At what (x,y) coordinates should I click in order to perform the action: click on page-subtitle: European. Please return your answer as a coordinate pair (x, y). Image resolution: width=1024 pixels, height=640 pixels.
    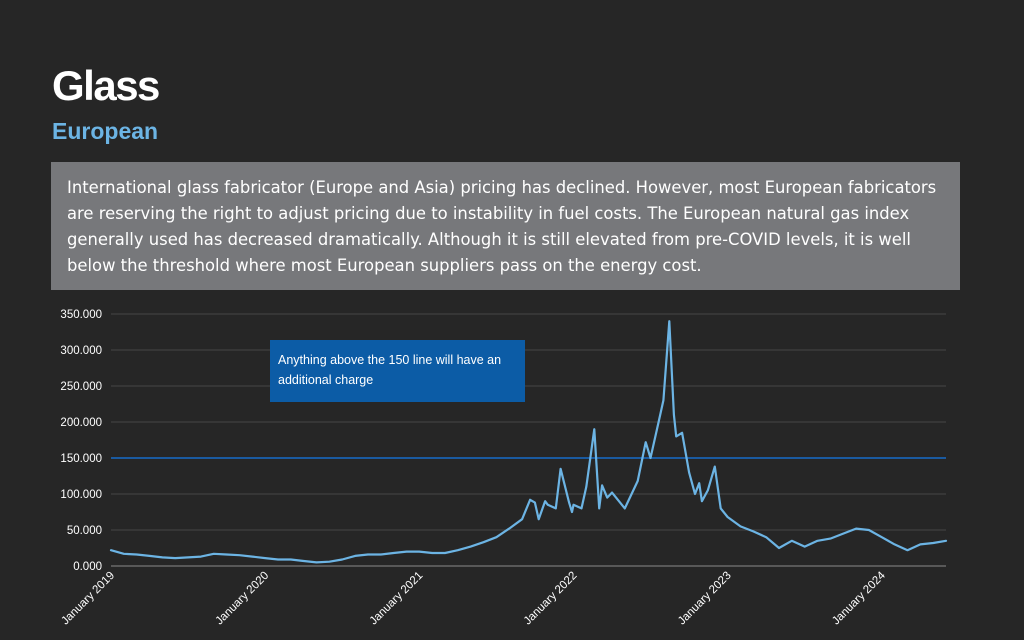
    Looking at the image, I should click on (105, 131).